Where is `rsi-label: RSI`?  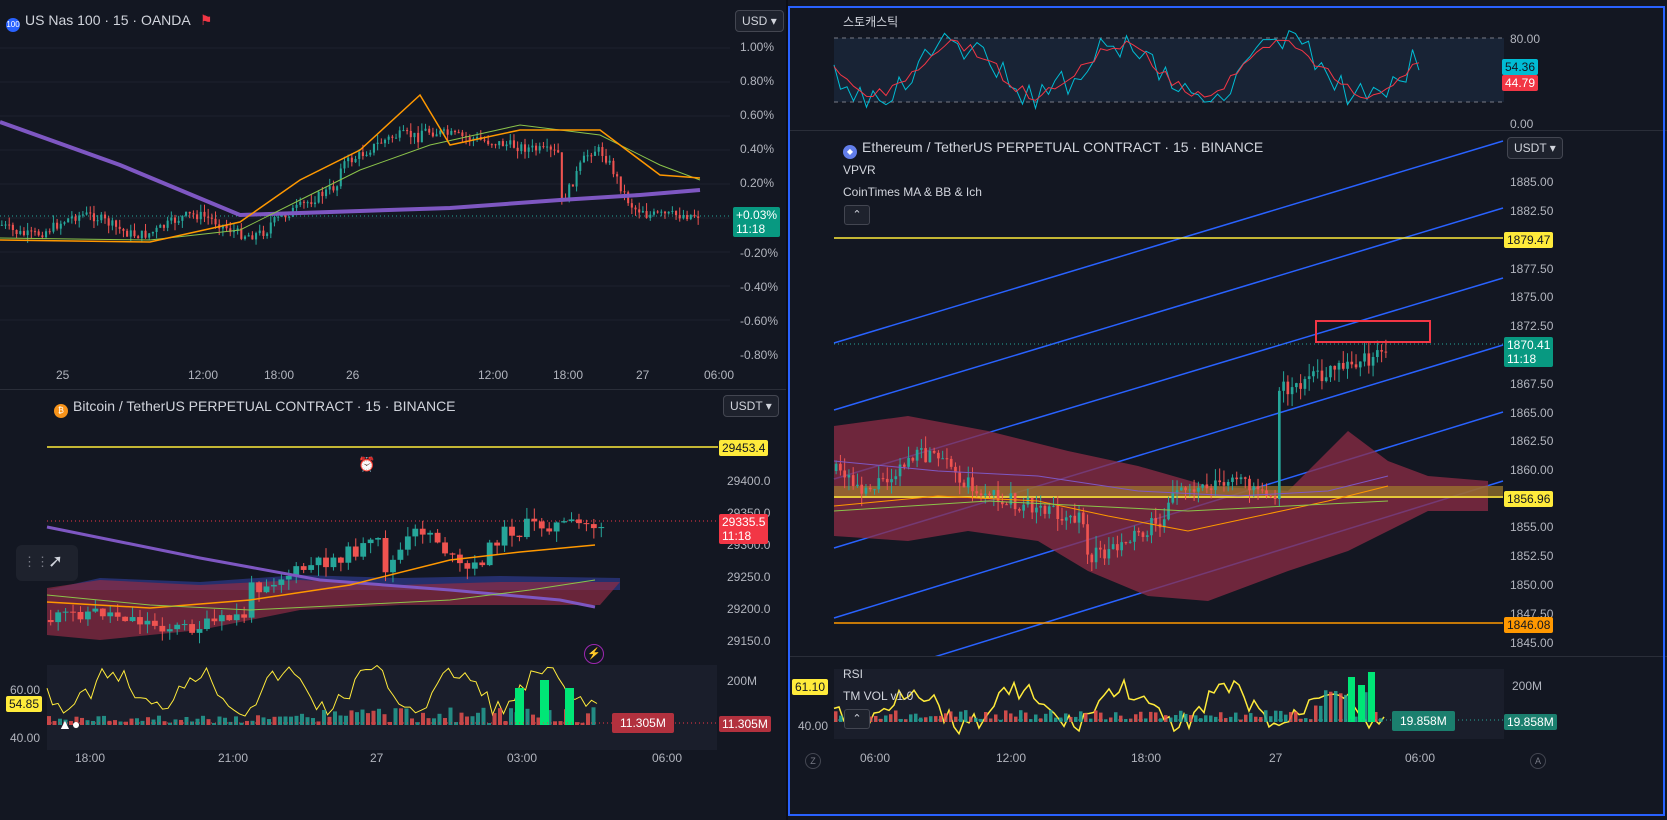 rsi-label: RSI is located at coordinates (853, 674).